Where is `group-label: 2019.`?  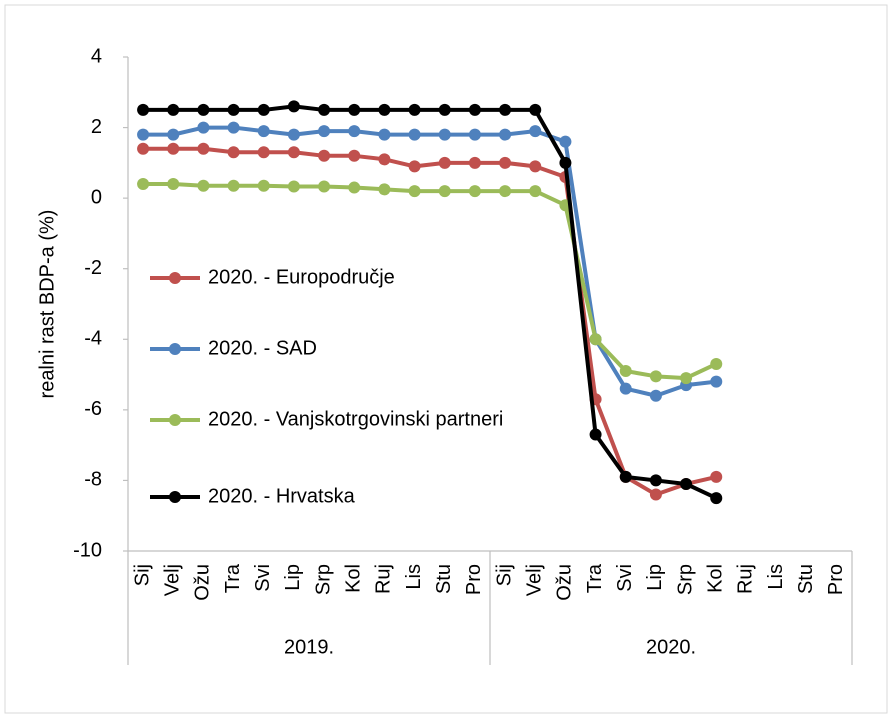
group-label: 2019. is located at coordinates (309, 647).